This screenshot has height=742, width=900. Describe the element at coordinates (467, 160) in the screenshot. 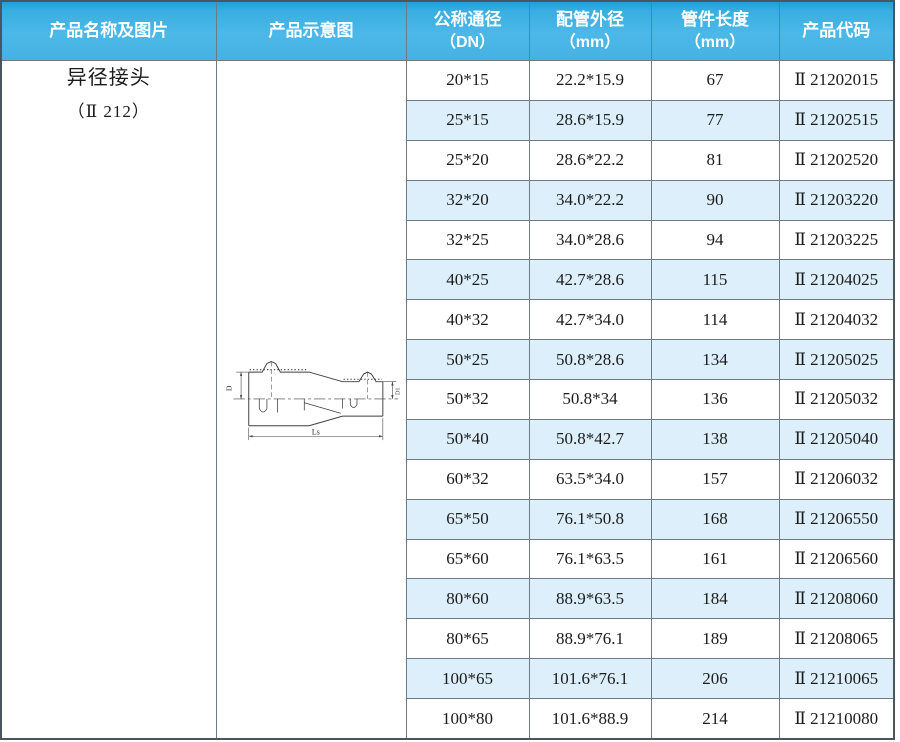

I see `nominal-diameter-cell: 25*20` at that location.